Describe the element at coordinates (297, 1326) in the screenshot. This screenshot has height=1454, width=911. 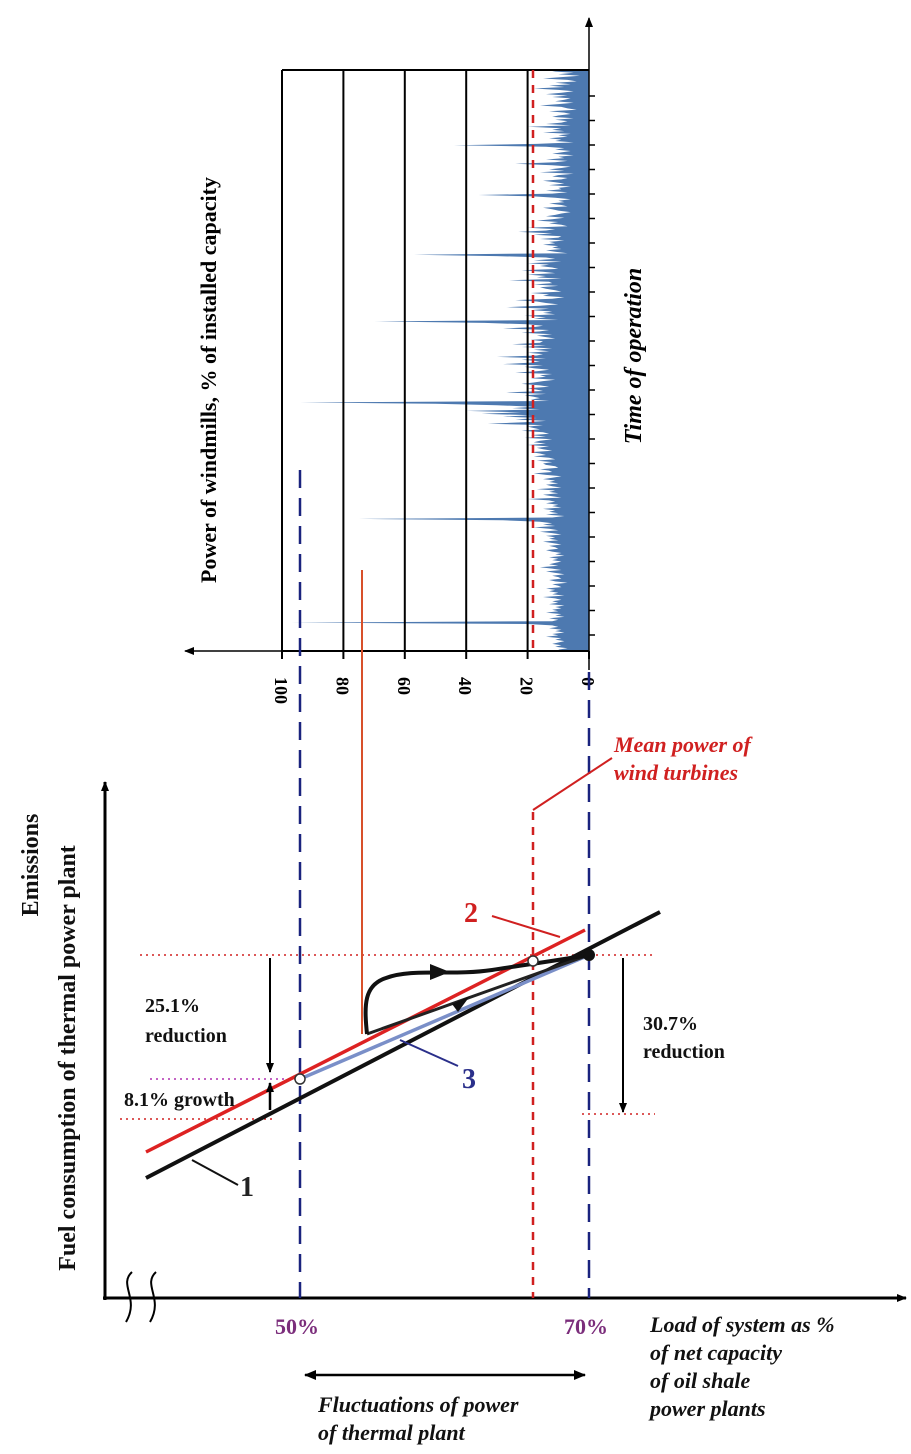
I see `x-tick-50: 50%` at that location.